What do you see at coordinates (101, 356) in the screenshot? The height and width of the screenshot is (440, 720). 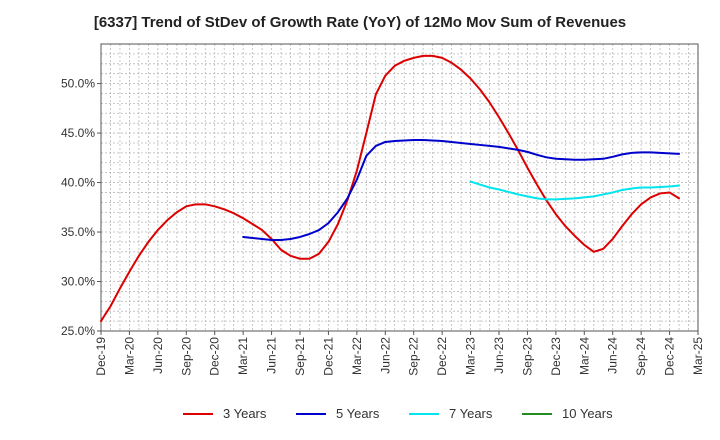 I see `x-tick-label: Dec-19` at bounding box center [101, 356].